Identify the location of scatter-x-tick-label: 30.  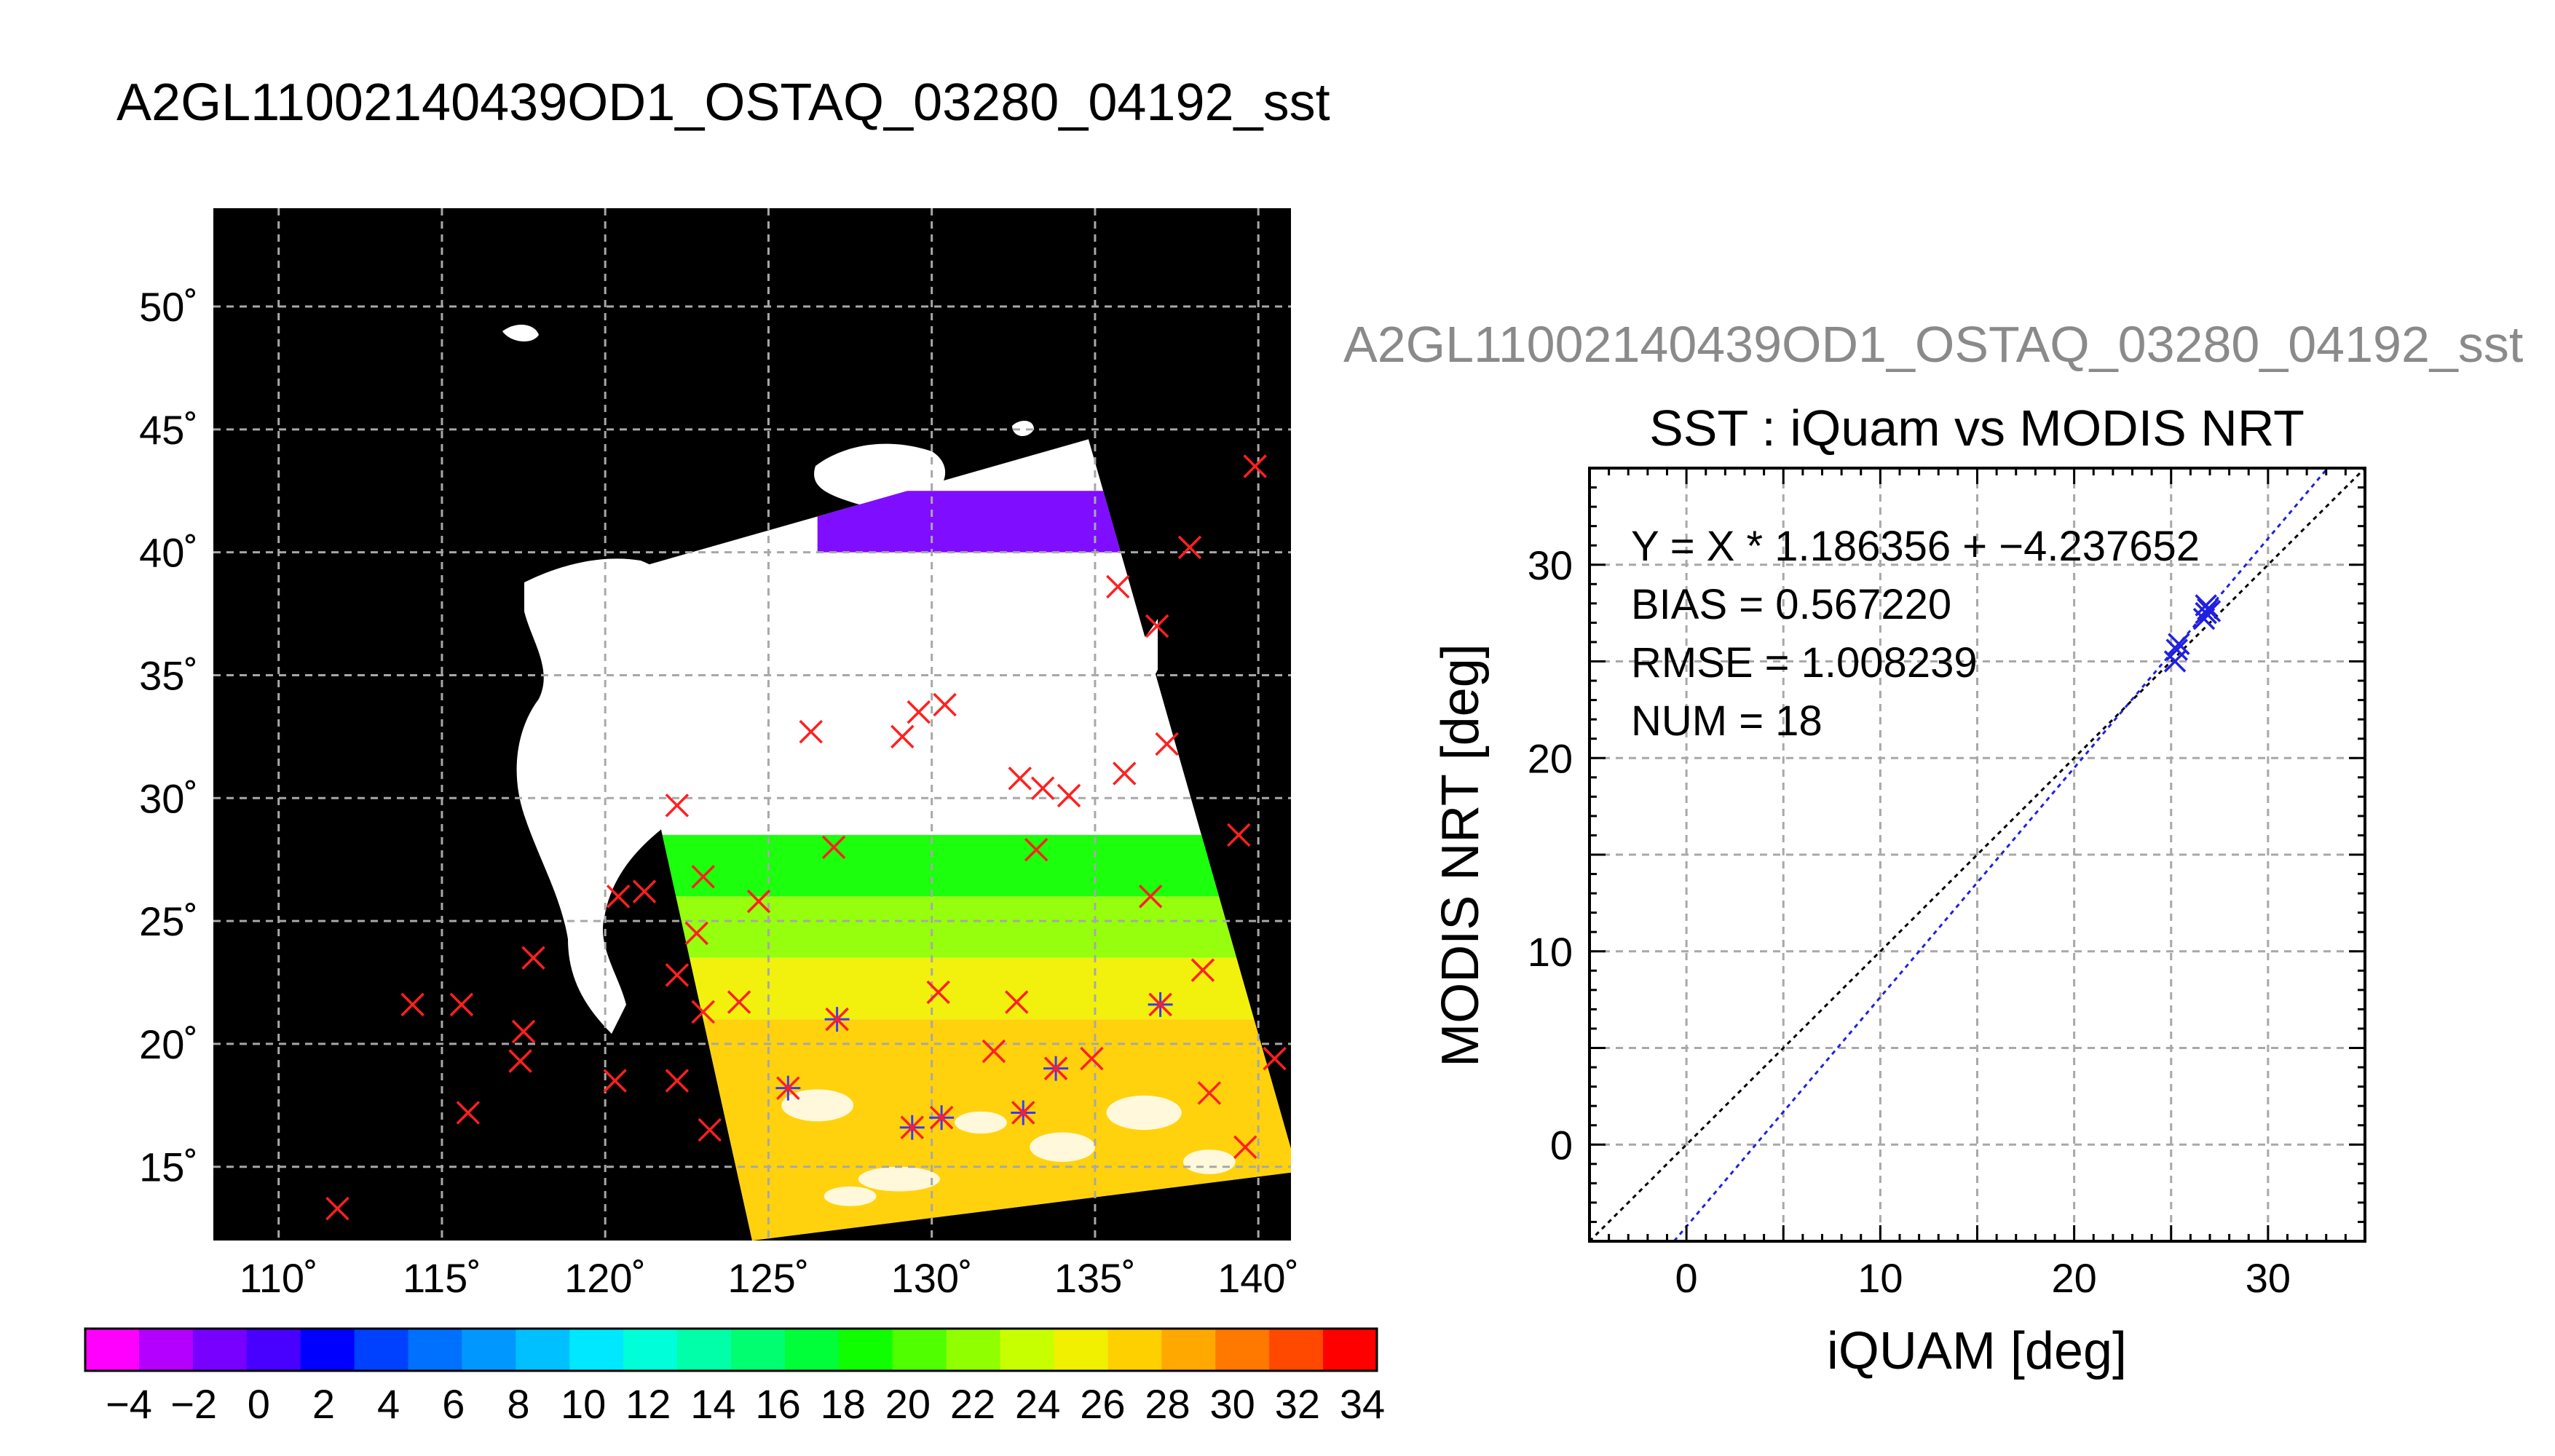
(2268, 1278).